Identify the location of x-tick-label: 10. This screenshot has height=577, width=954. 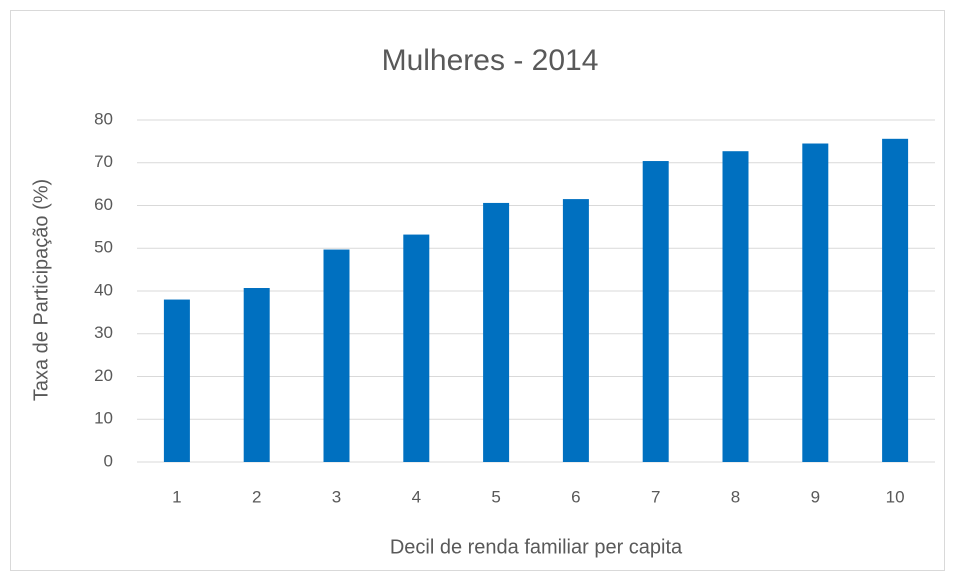
(895, 496).